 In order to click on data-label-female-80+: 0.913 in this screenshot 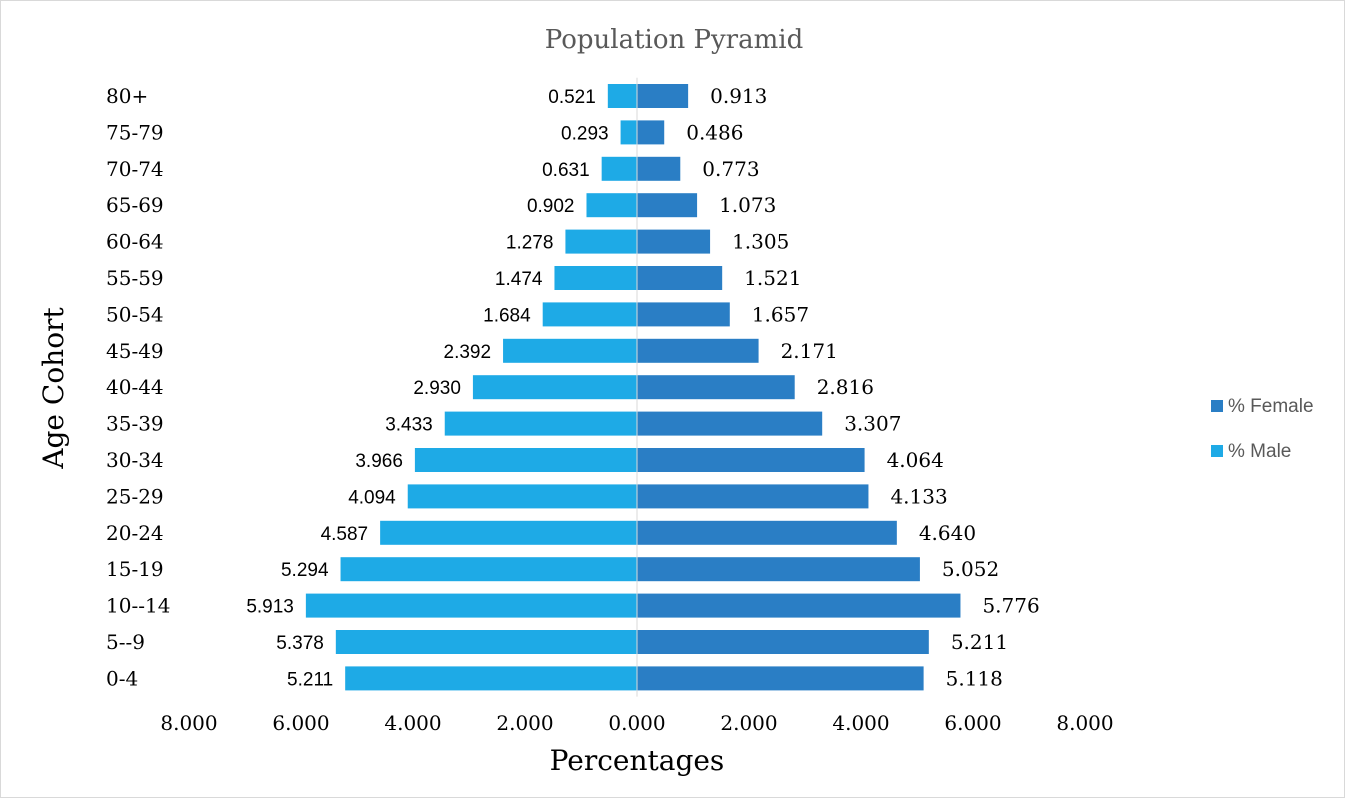, I will do `click(738, 96)`.